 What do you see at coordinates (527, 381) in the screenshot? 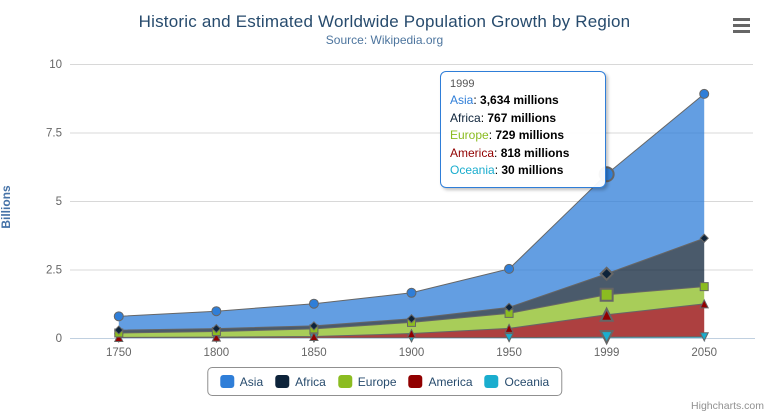
I see `legend-label: Oceania` at bounding box center [527, 381].